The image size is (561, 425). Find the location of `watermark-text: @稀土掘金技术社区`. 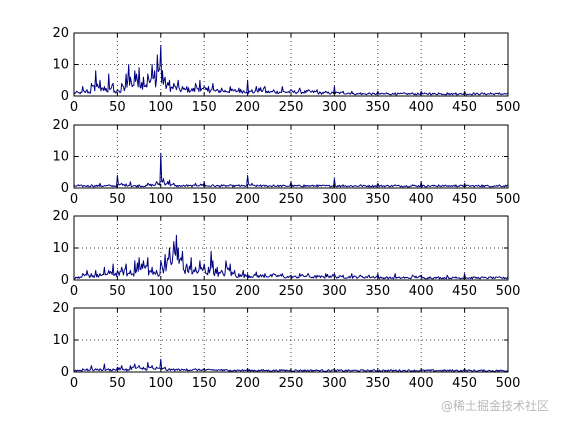

watermark-text: @稀土掘金技术社区 is located at coordinates (494, 406).